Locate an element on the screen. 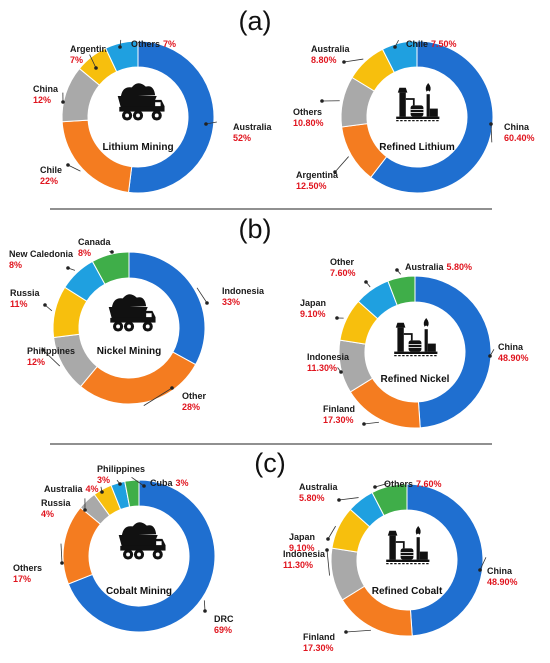 This screenshot has width=550, height=663. slice-label-name: Others 7.60% is located at coordinates (413, 484).